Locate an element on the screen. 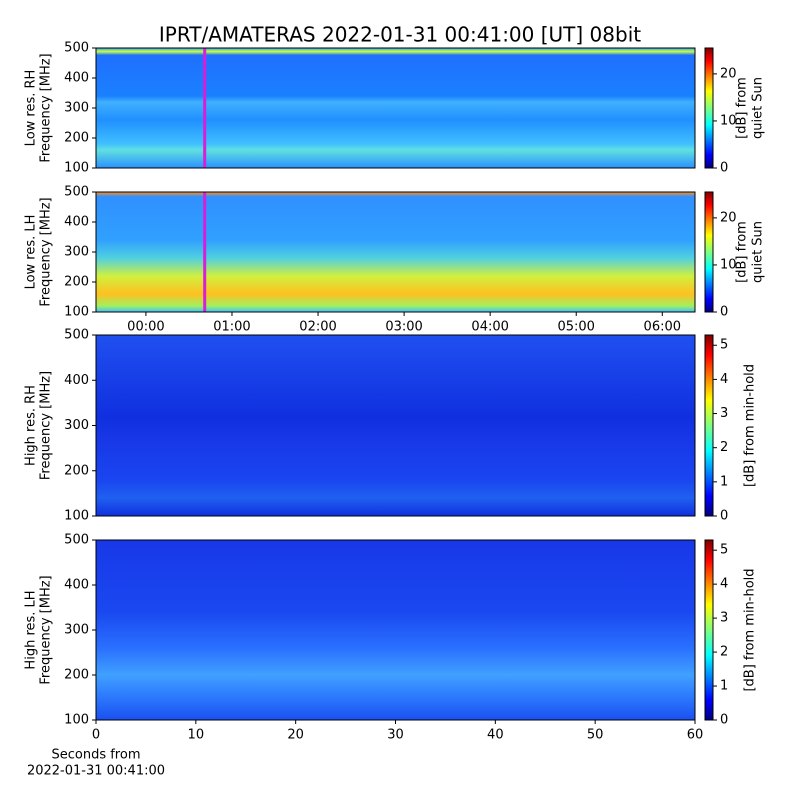 This screenshot has height=800, width=800. x-axis-label: 2022-01-31 00:41:00 is located at coordinates (96, 771).